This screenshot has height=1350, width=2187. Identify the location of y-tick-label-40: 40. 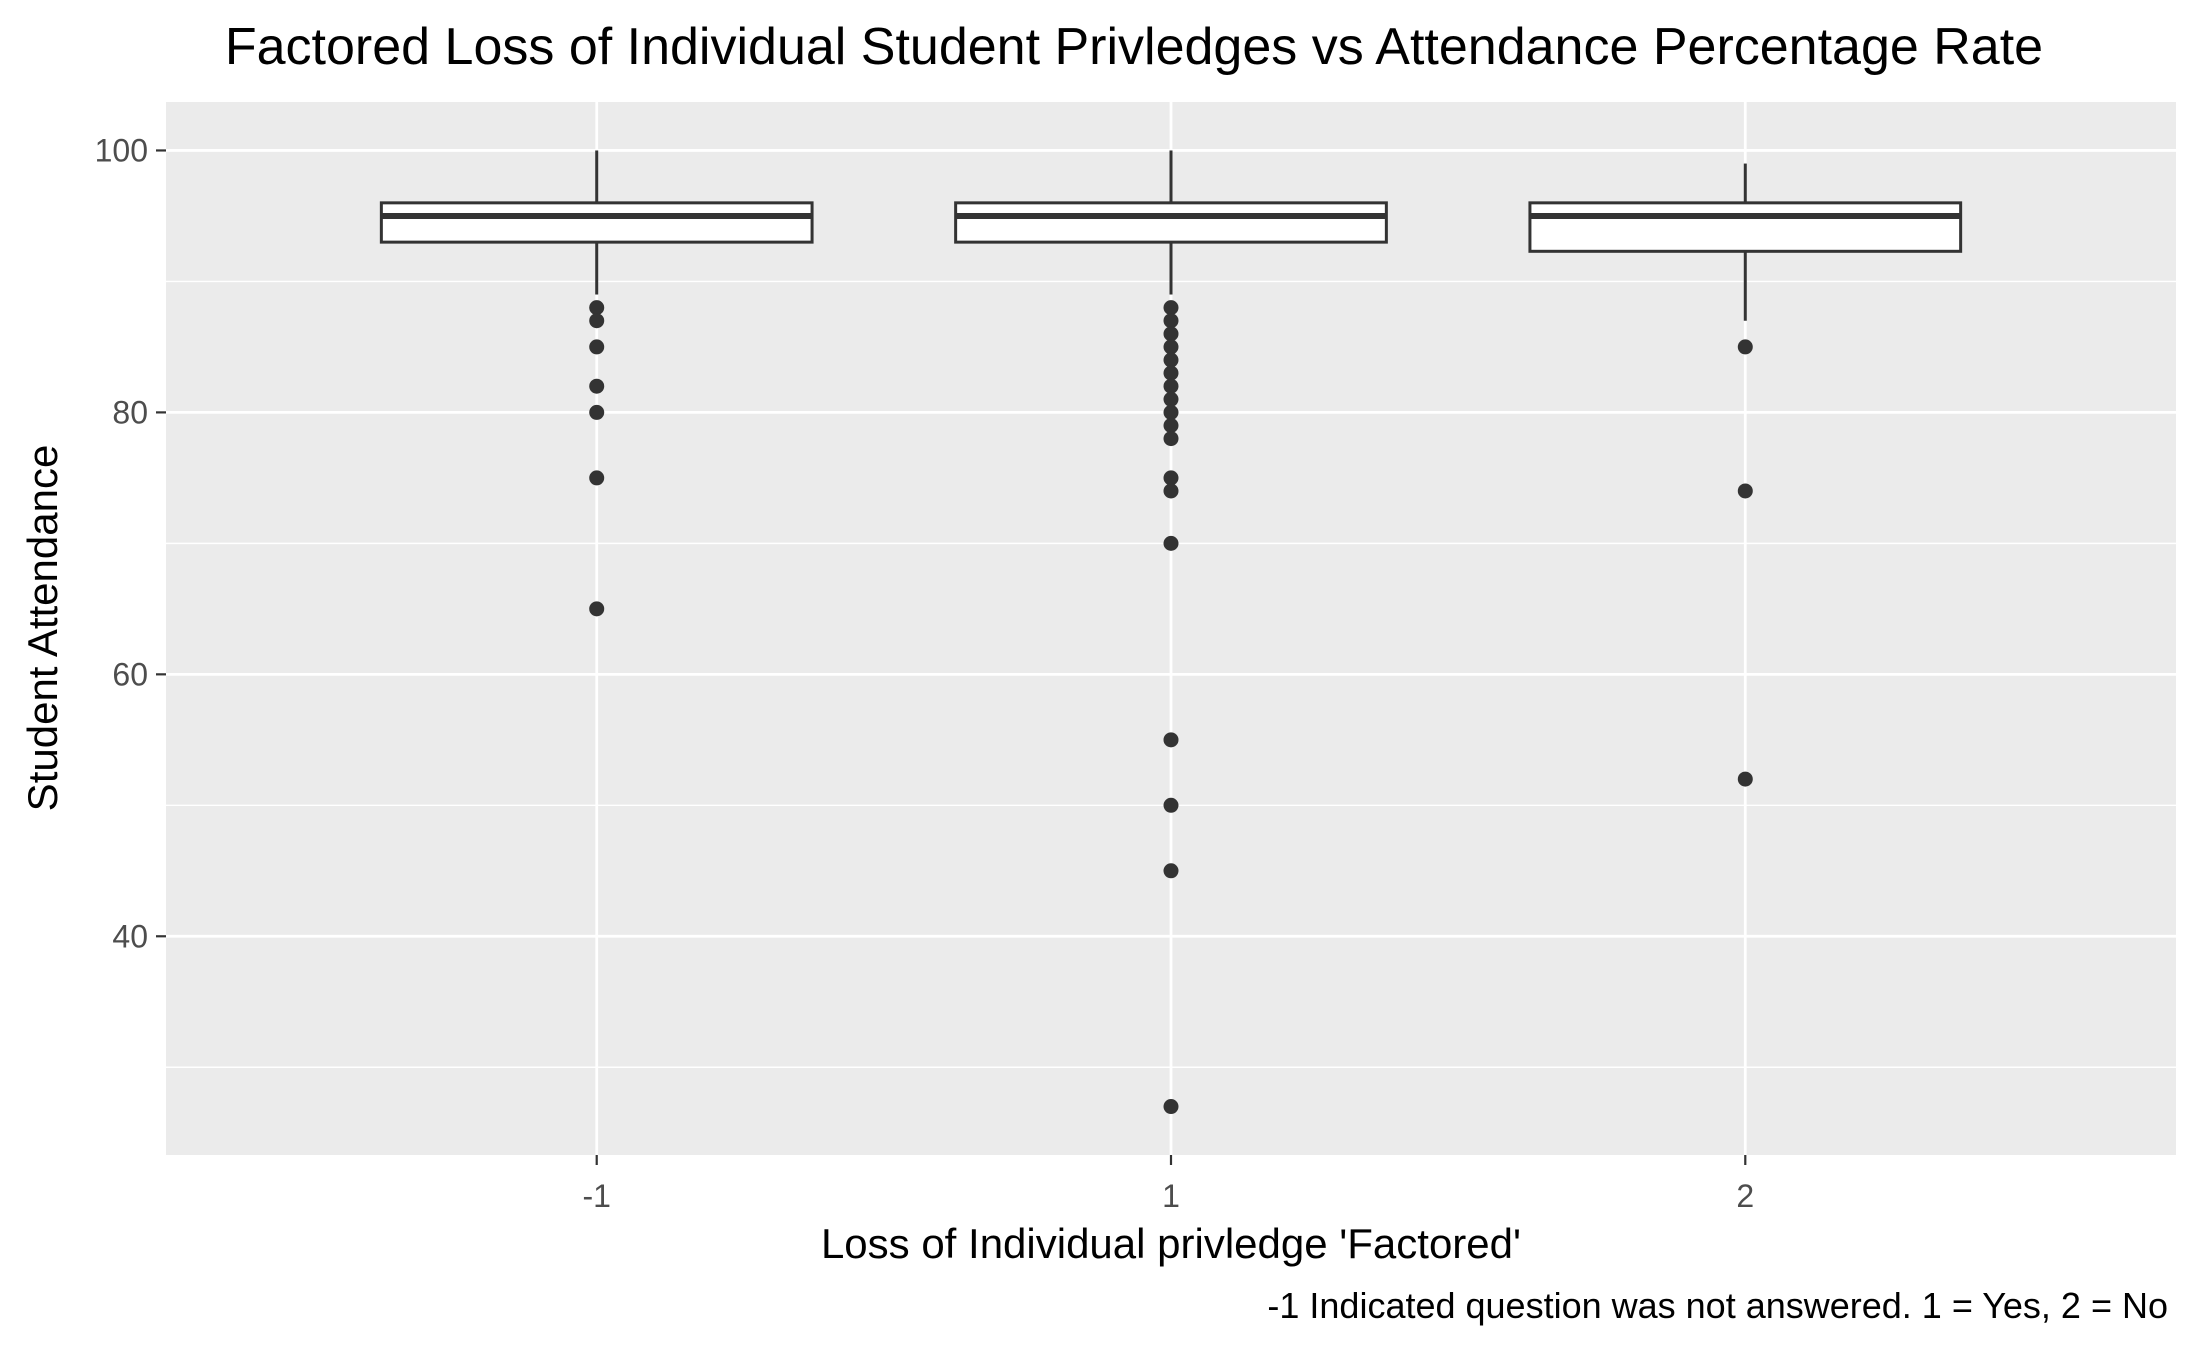
(130, 936).